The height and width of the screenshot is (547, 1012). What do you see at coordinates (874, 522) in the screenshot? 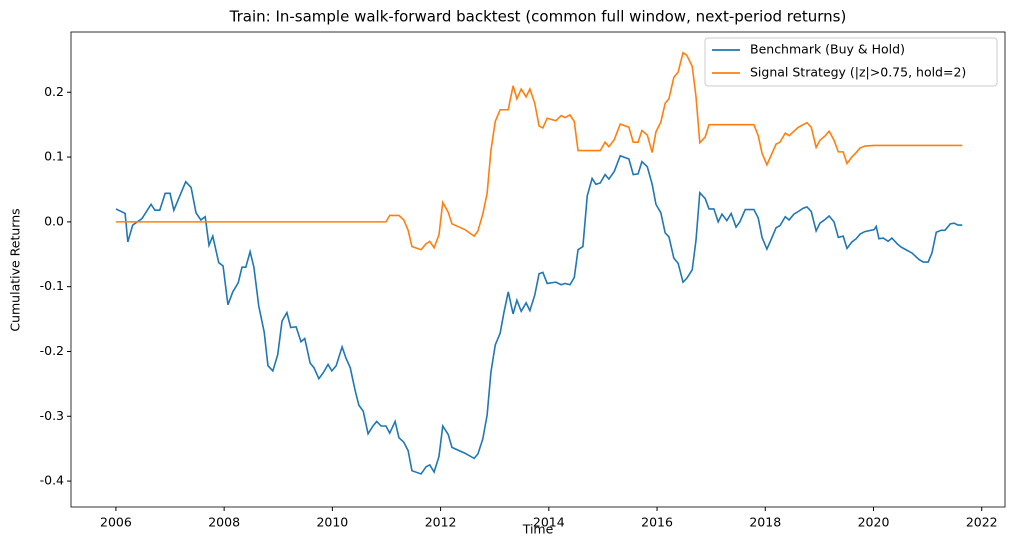
I see `x-tick-label: 2020` at bounding box center [874, 522].